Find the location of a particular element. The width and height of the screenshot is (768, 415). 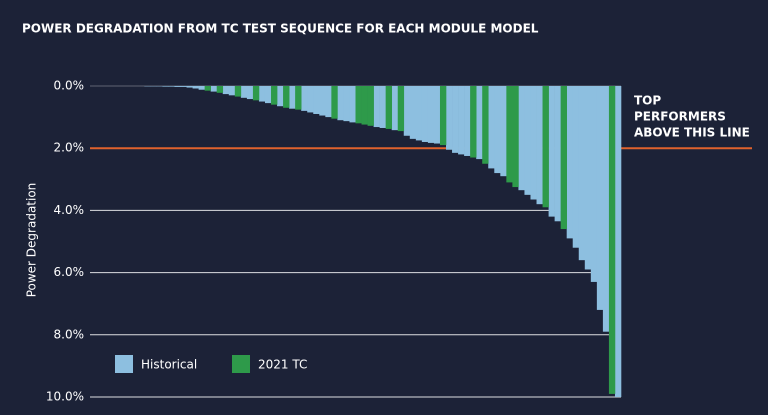

reference-label: ABOVE THIS LINE is located at coordinates (692, 133).